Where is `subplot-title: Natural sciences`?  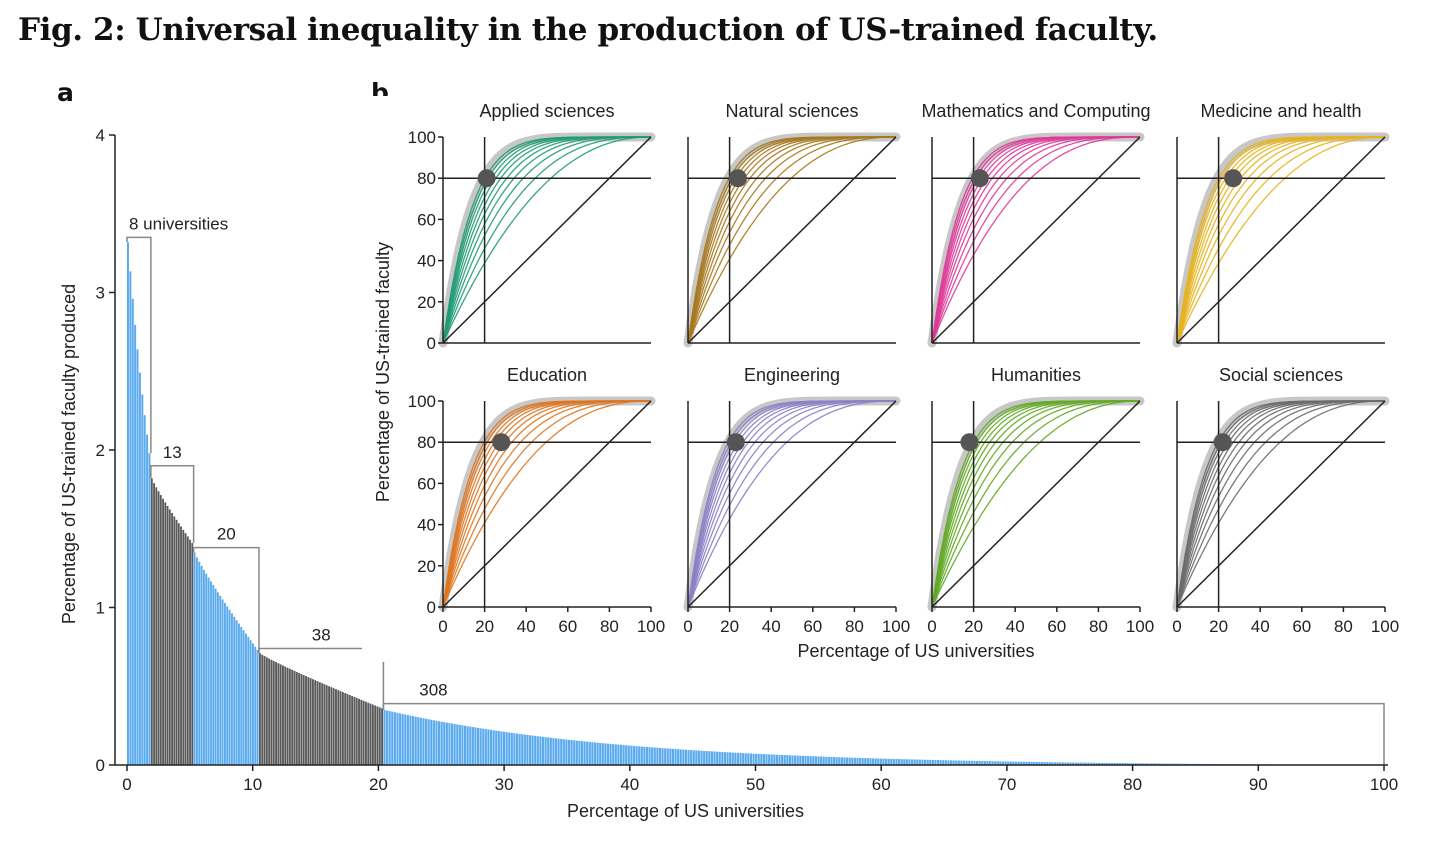 subplot-title: Natural sciences is located at coordinates (791, 111).